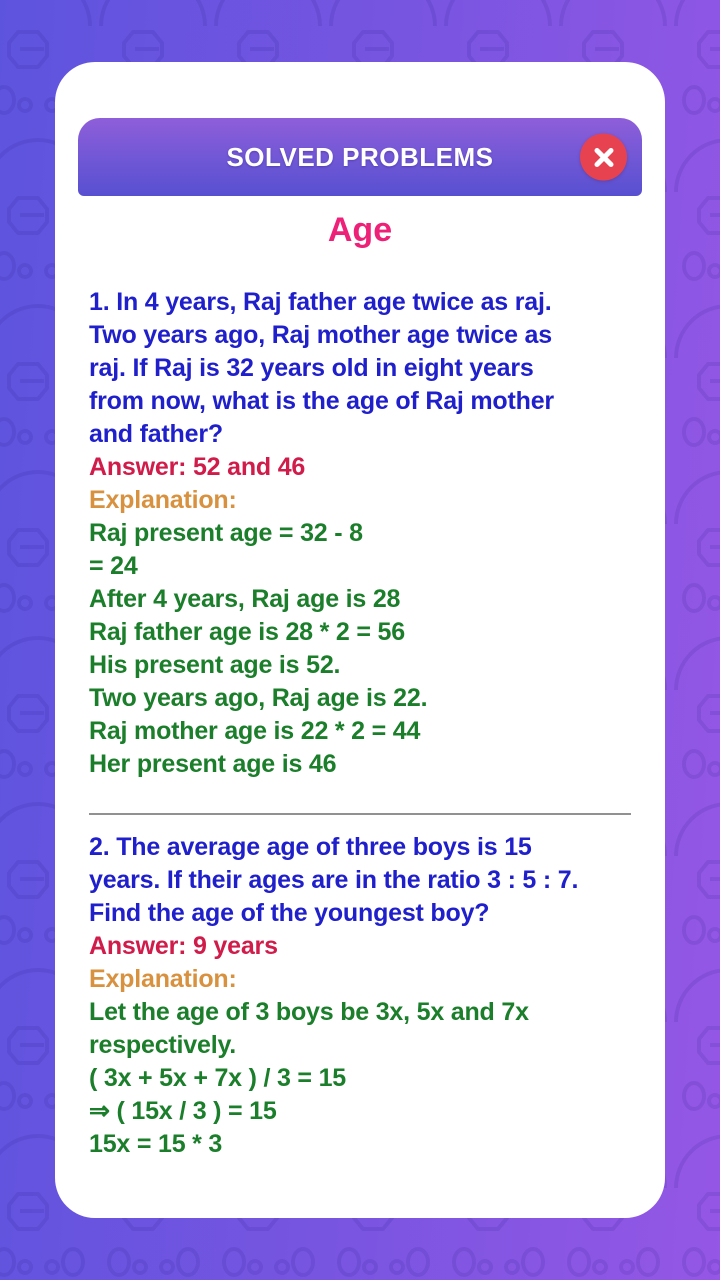 Image resolution: width=720 pixels, height=1280 pixels. Describe the element at coordinates (215, 665) in the screenshot. I see `explanation-line: His present age is 52.` at that location.